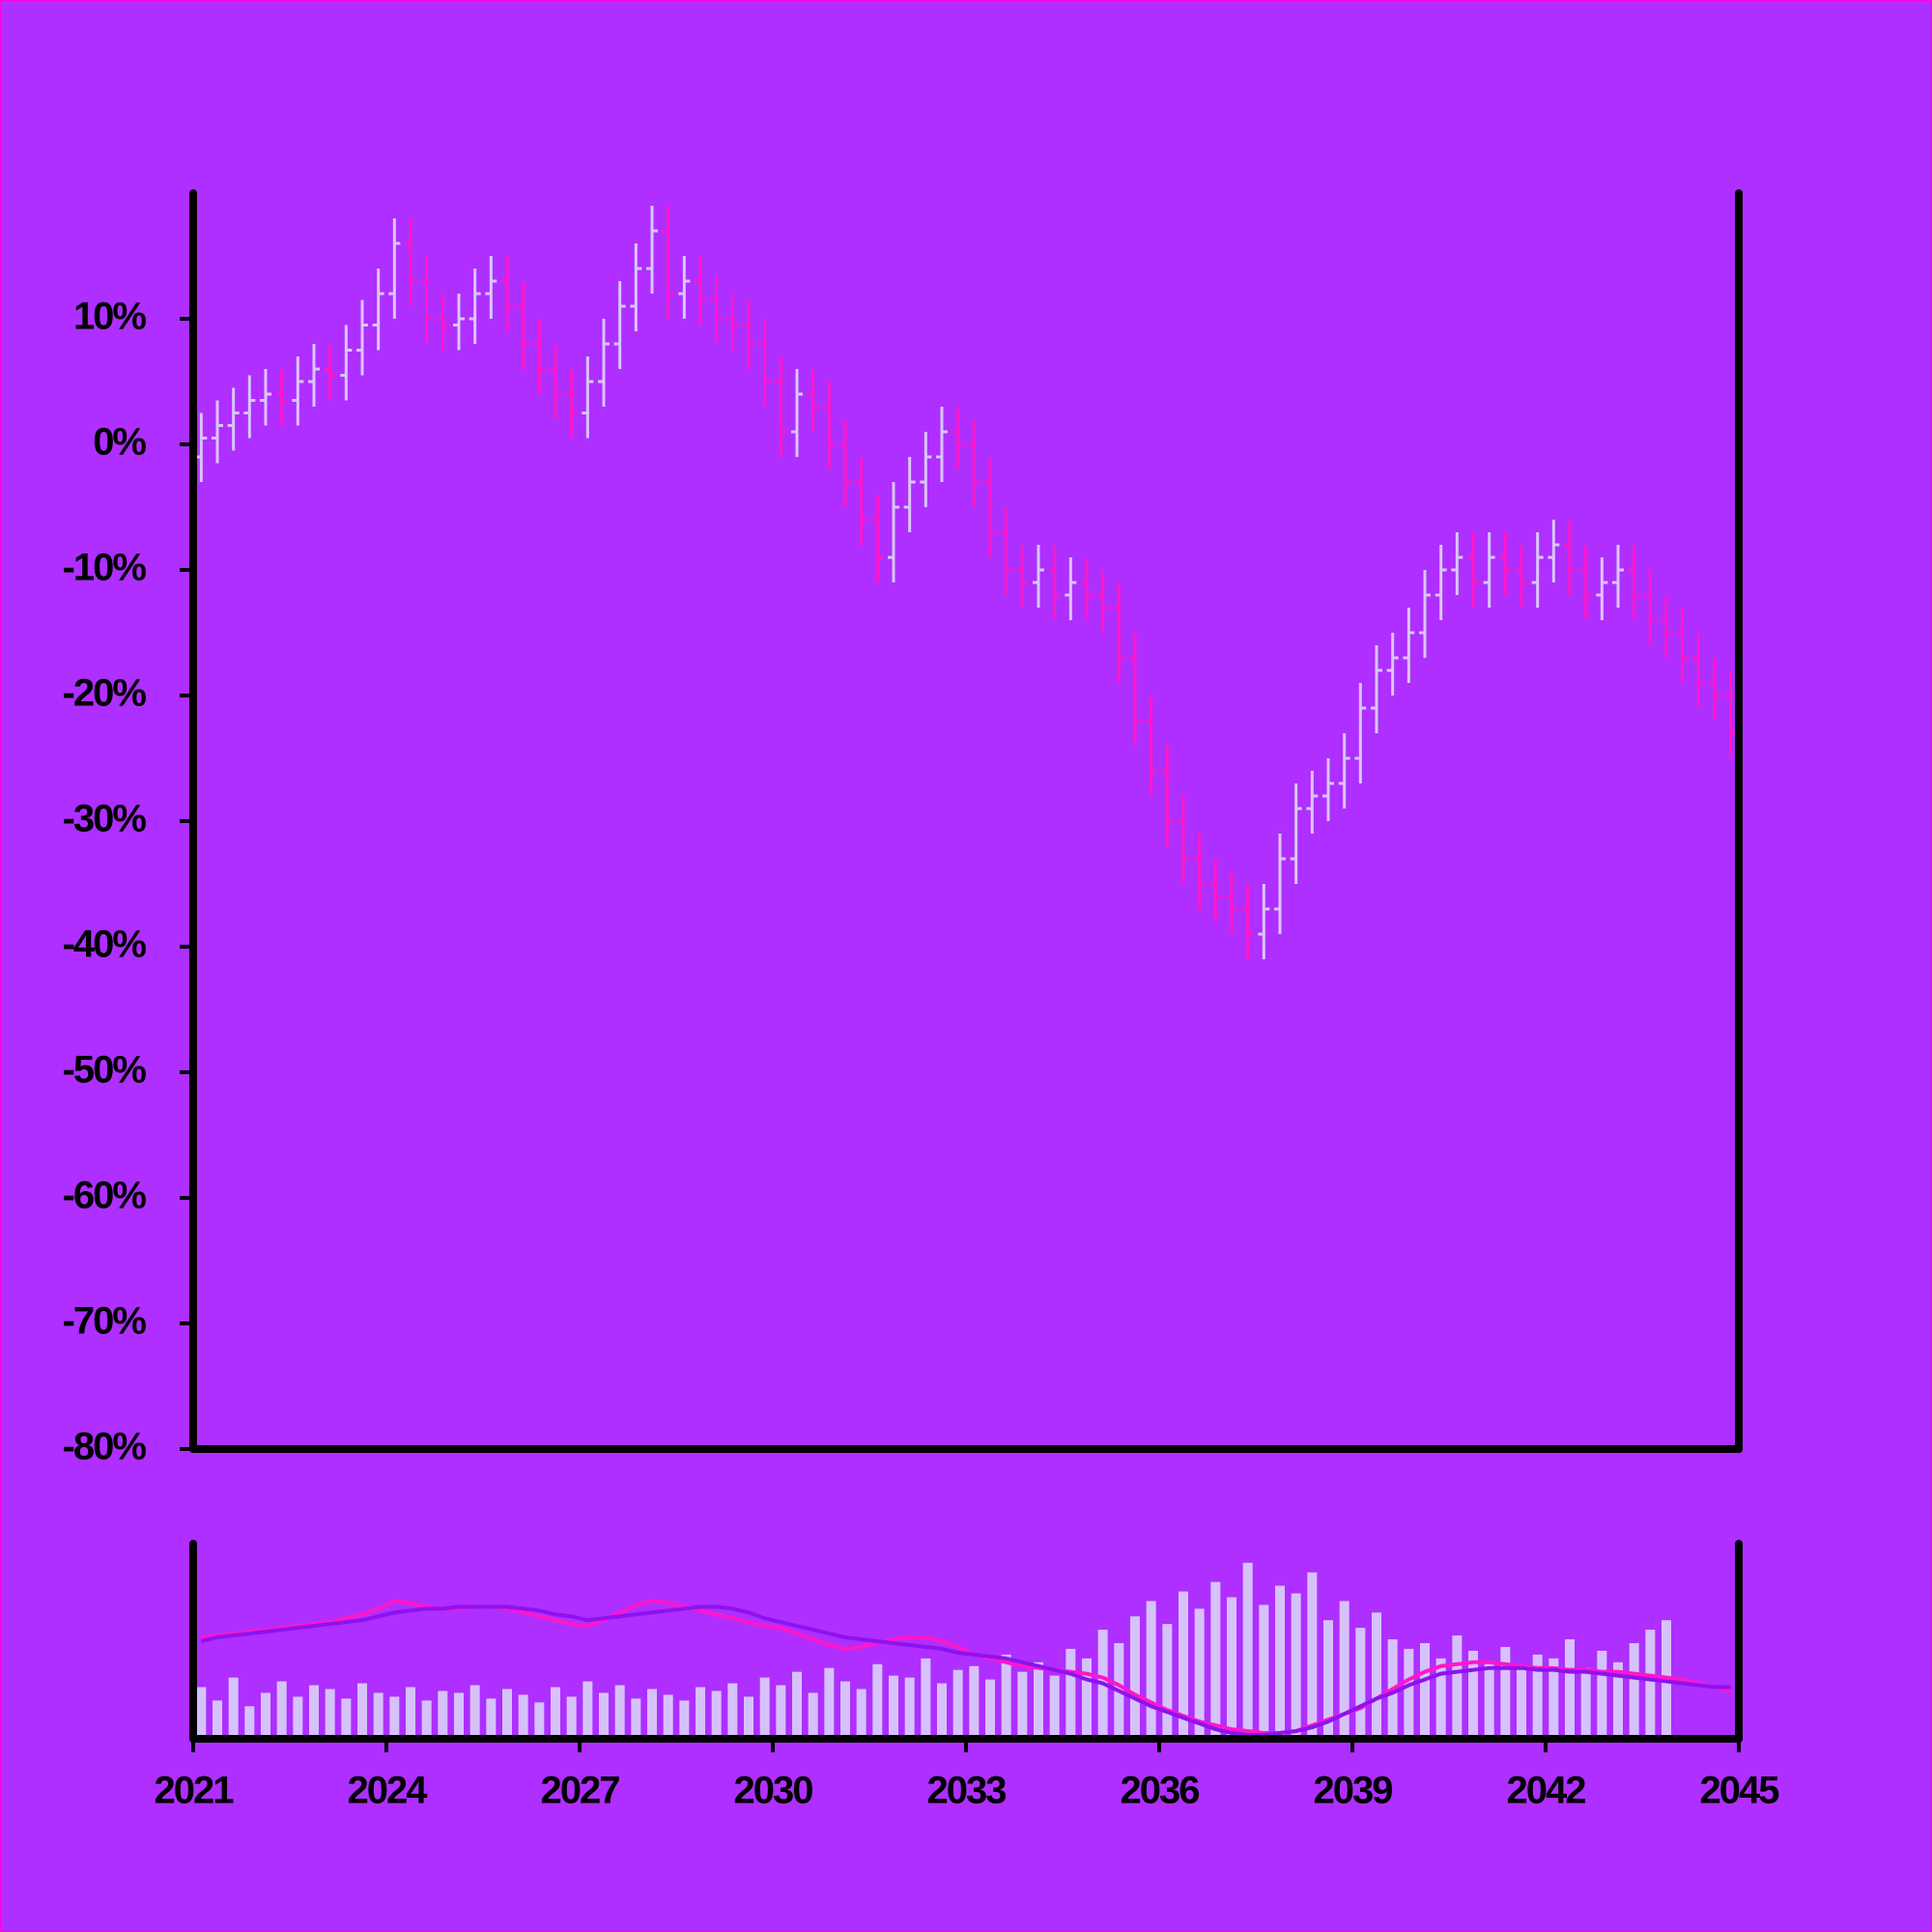 The height and width of the screenshot is (1932, 1932). I want to click on y-tick-label: -10%, so click(105, 568).